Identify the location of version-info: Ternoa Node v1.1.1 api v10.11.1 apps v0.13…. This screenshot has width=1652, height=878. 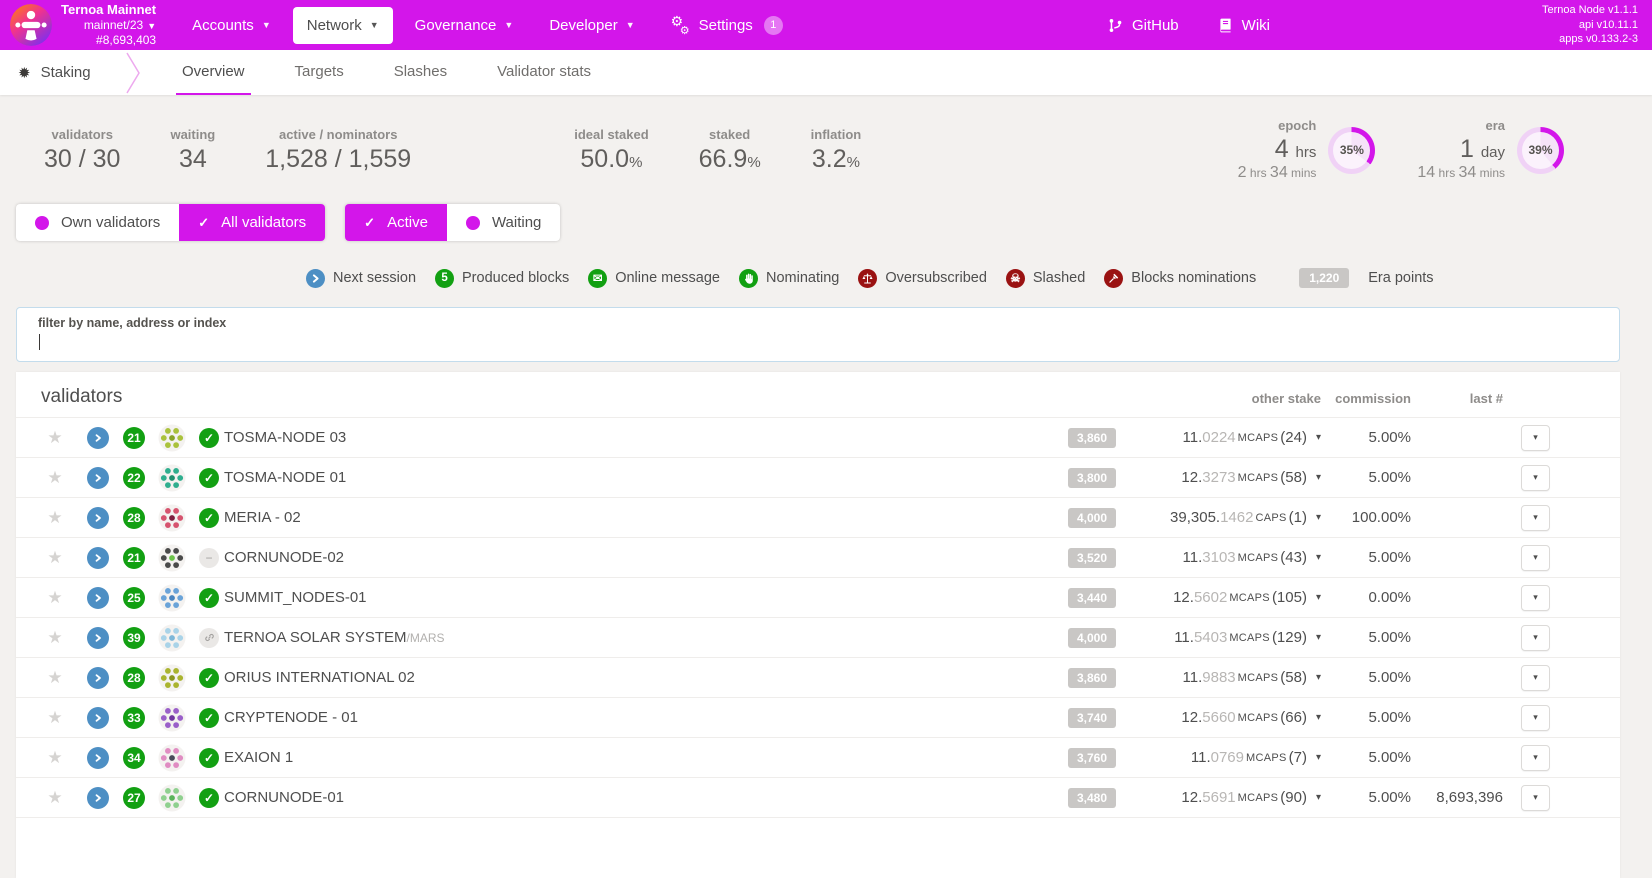
(1590, 25).